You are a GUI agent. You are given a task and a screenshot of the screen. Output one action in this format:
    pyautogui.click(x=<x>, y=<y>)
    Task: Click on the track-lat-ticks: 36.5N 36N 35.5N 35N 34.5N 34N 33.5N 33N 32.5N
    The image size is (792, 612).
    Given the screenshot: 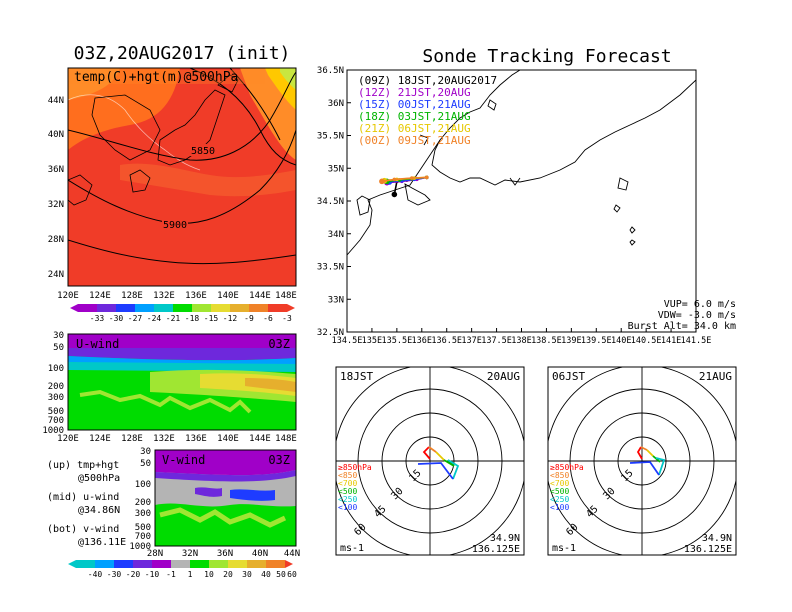 What is the action you would take?
    pyautogui.click(x=334, y=202)
    